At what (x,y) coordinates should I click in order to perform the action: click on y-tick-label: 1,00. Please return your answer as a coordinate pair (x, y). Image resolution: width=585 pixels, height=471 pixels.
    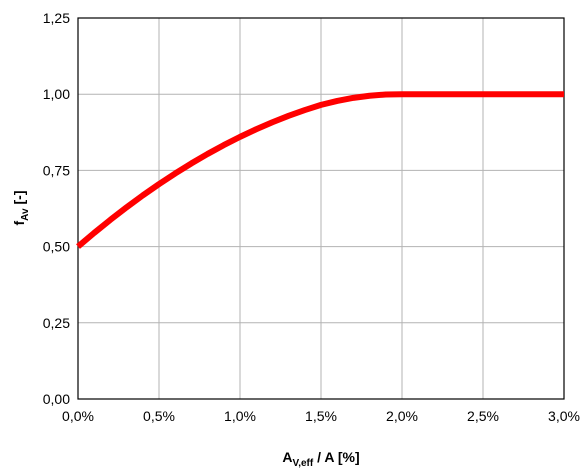
    Looking at the image, I should click on (56, 94).